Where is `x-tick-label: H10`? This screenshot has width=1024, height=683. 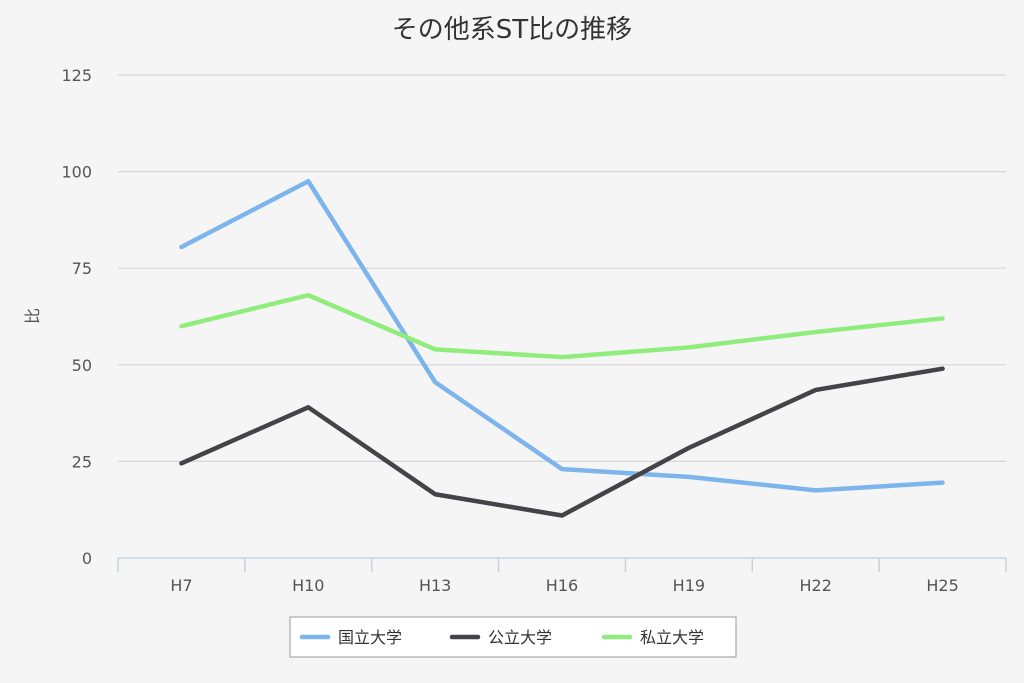
x-tick-label: H10 is located at coordinates (308, 585).